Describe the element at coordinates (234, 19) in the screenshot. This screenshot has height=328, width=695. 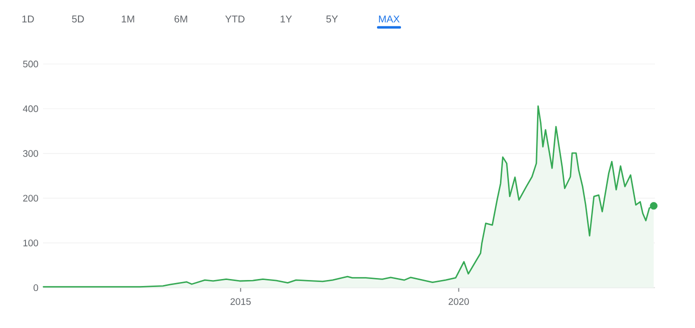
I see `text: YTD` at that location.